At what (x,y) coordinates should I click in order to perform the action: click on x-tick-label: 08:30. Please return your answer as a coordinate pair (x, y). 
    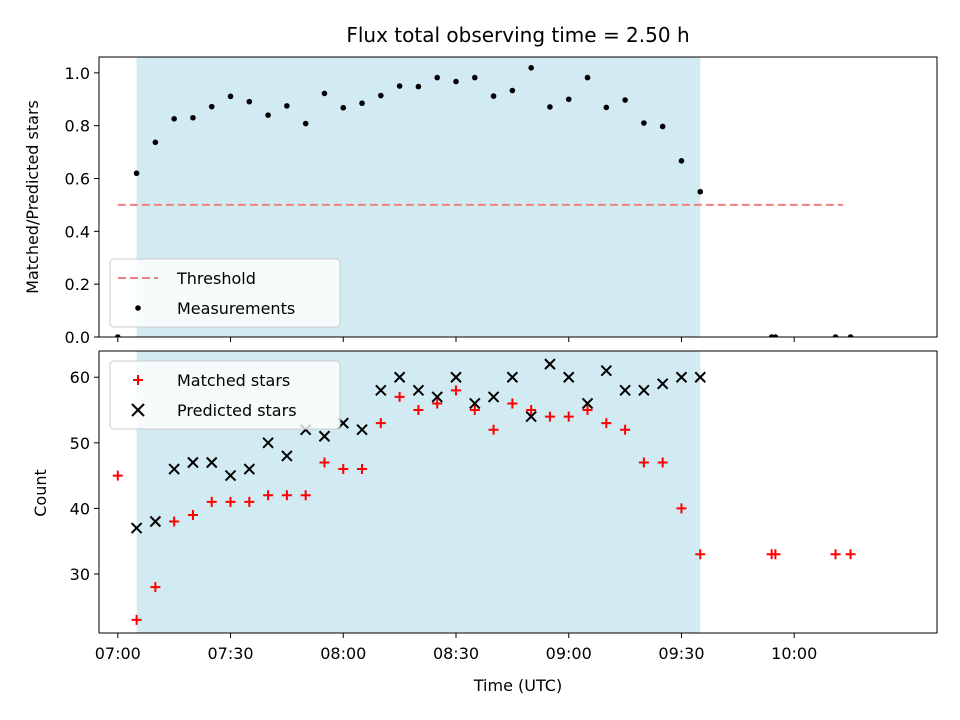
    Looking at the image, I should click on (456, 653).